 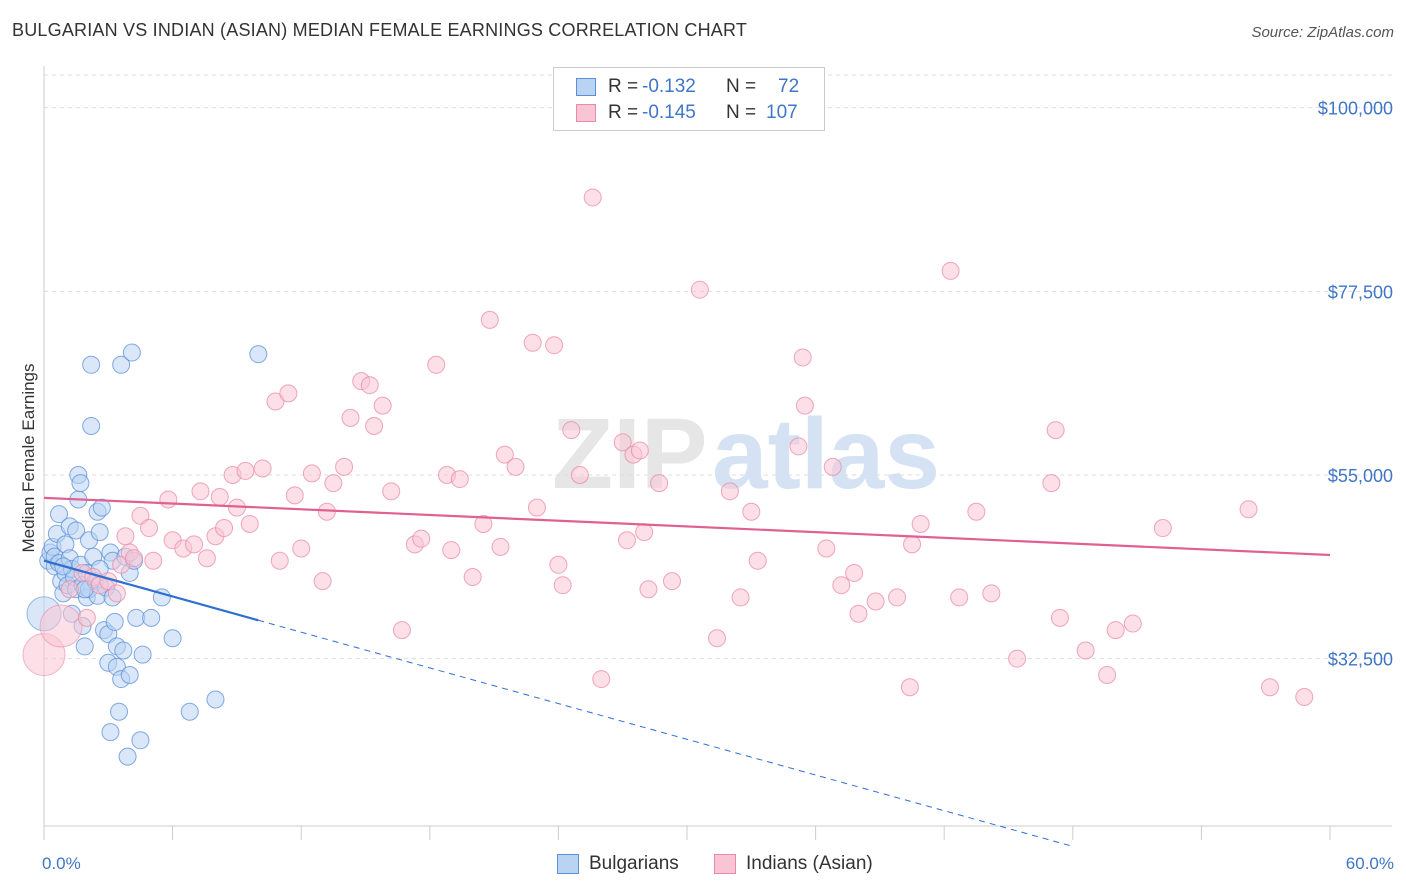 I want to click on correlation-legend: R = -0.132 N = 72 R = -0.145 N = 107, so click(x=689, y=99).